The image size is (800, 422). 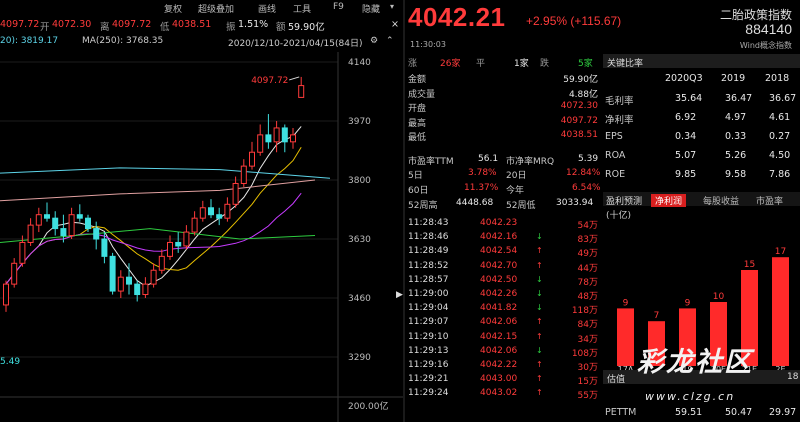 What do you see at coordinates (216, 10) in the screenshot?
I see `menu-super-overlay: 超级叠加` at bounding box center [216, 10].